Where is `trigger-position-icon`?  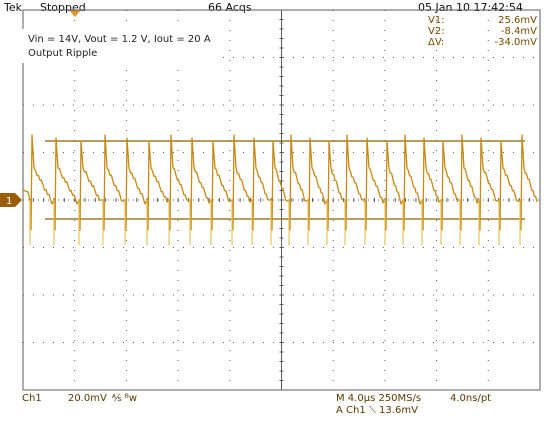 trigger-position-icon is located at coordinates (75, 13).